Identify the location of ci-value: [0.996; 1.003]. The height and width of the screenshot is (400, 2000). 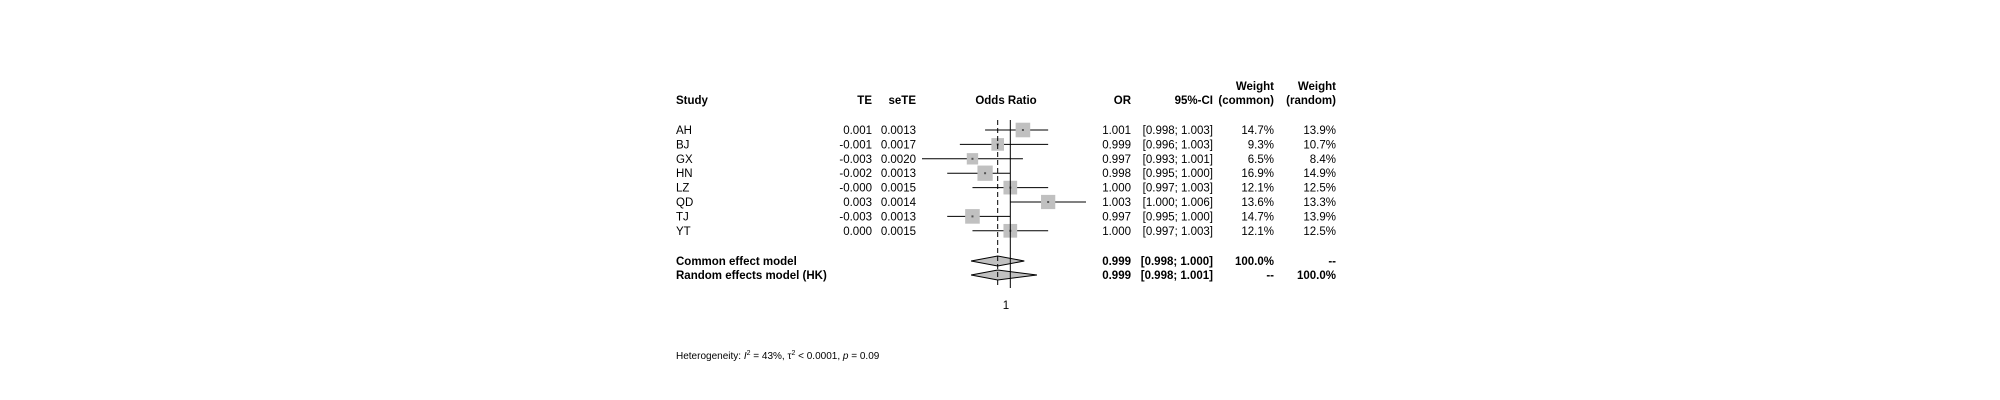
(1178, 145).